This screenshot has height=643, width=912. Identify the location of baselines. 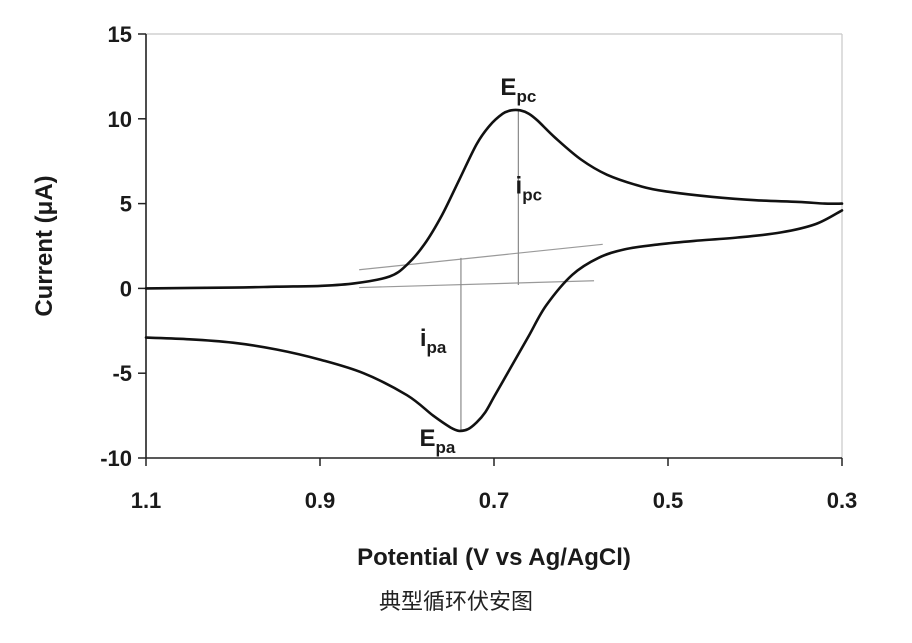
(481, 266).